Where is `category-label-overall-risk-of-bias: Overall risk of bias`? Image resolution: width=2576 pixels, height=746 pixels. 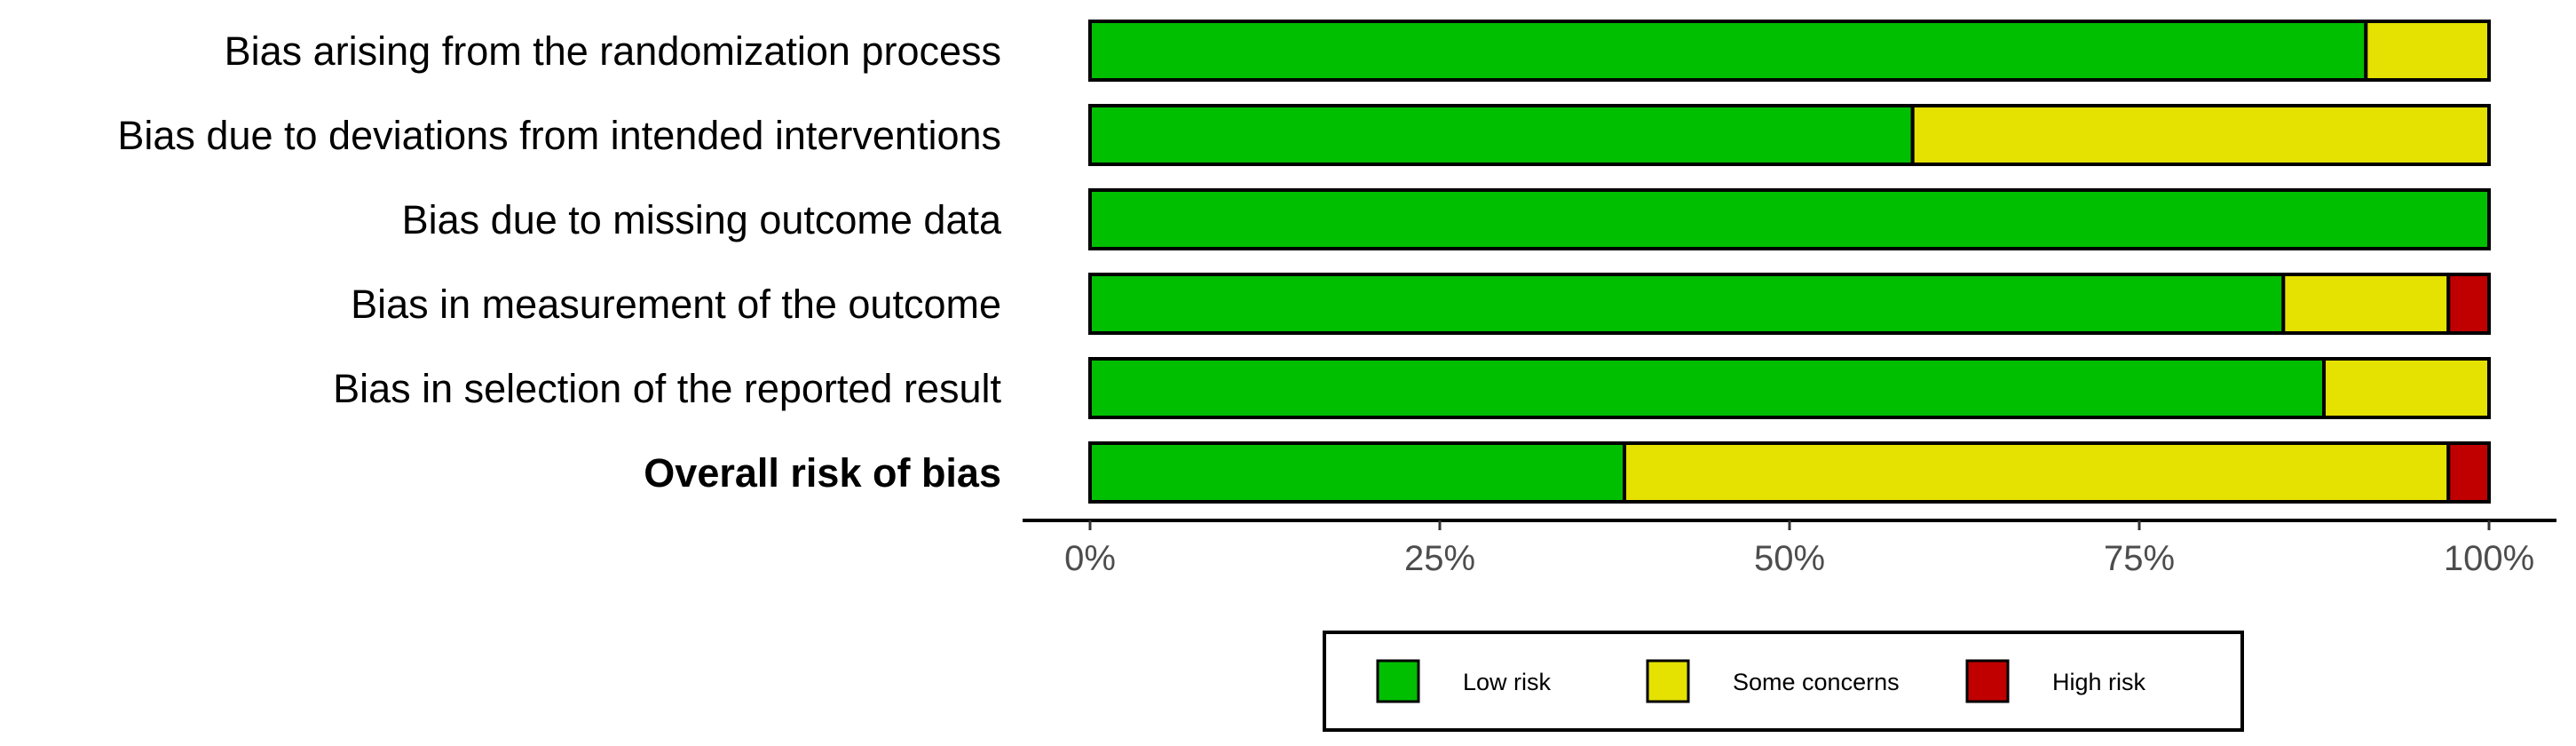
category-label-overall-risk-of-bias: Overall risk of bias is located at coordinates (822, 473).